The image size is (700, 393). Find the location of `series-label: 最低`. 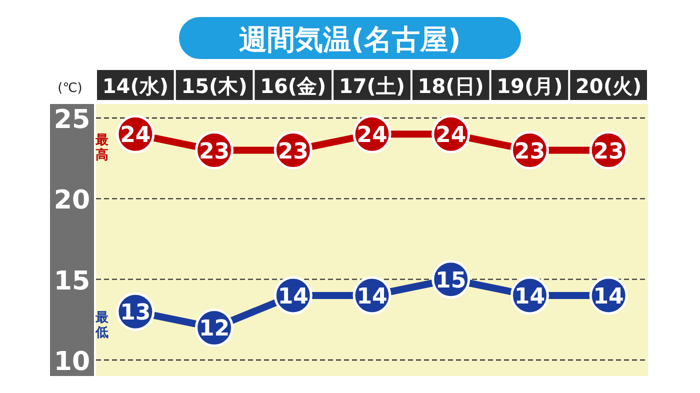

series-label: 最低 is located at coordinates (101, 325).